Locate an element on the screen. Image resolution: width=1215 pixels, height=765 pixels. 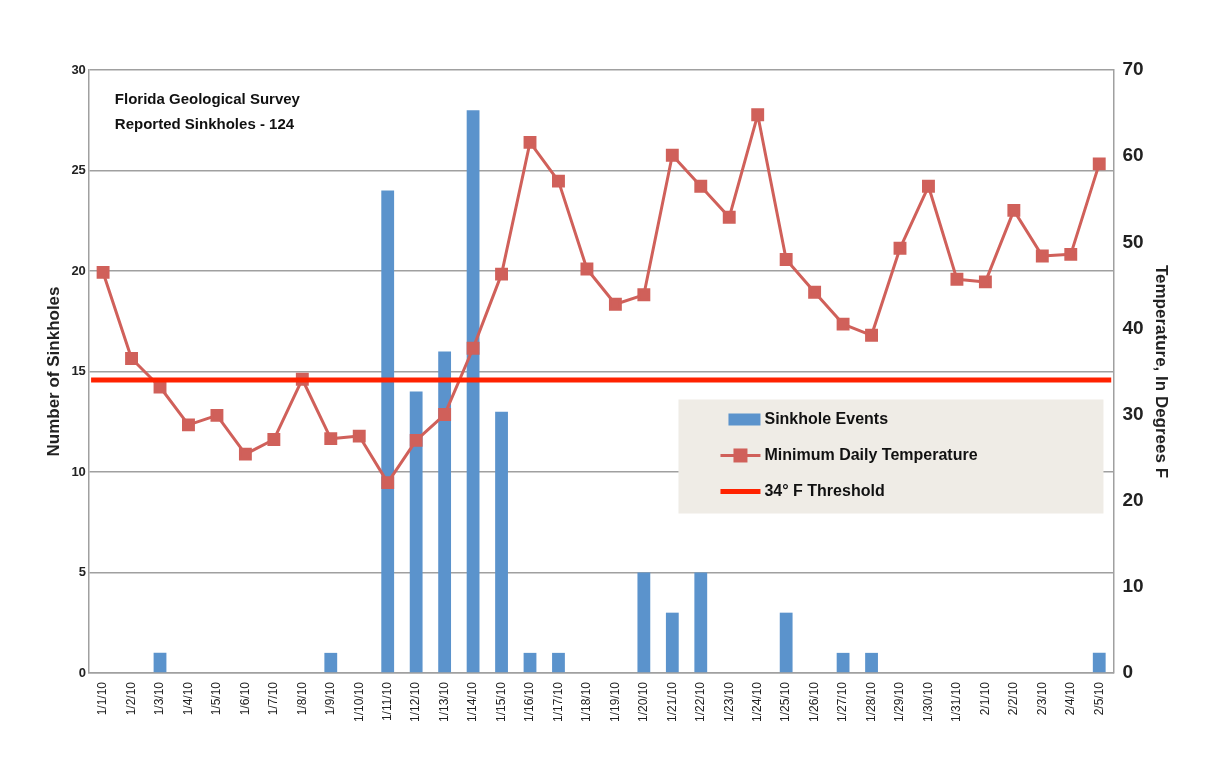
x-tick-label: 1/27/10 is located at coordinates (842, 702).